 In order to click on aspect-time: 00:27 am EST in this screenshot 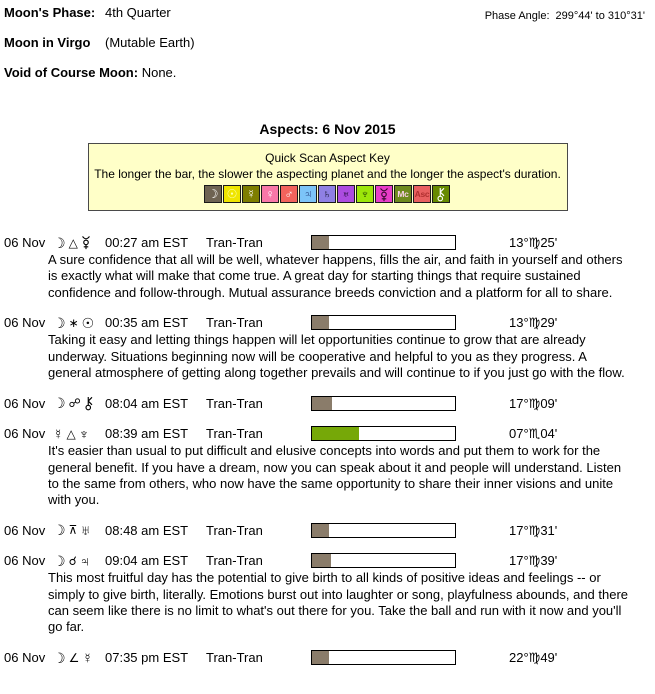, I will do `click(147, 242)`.